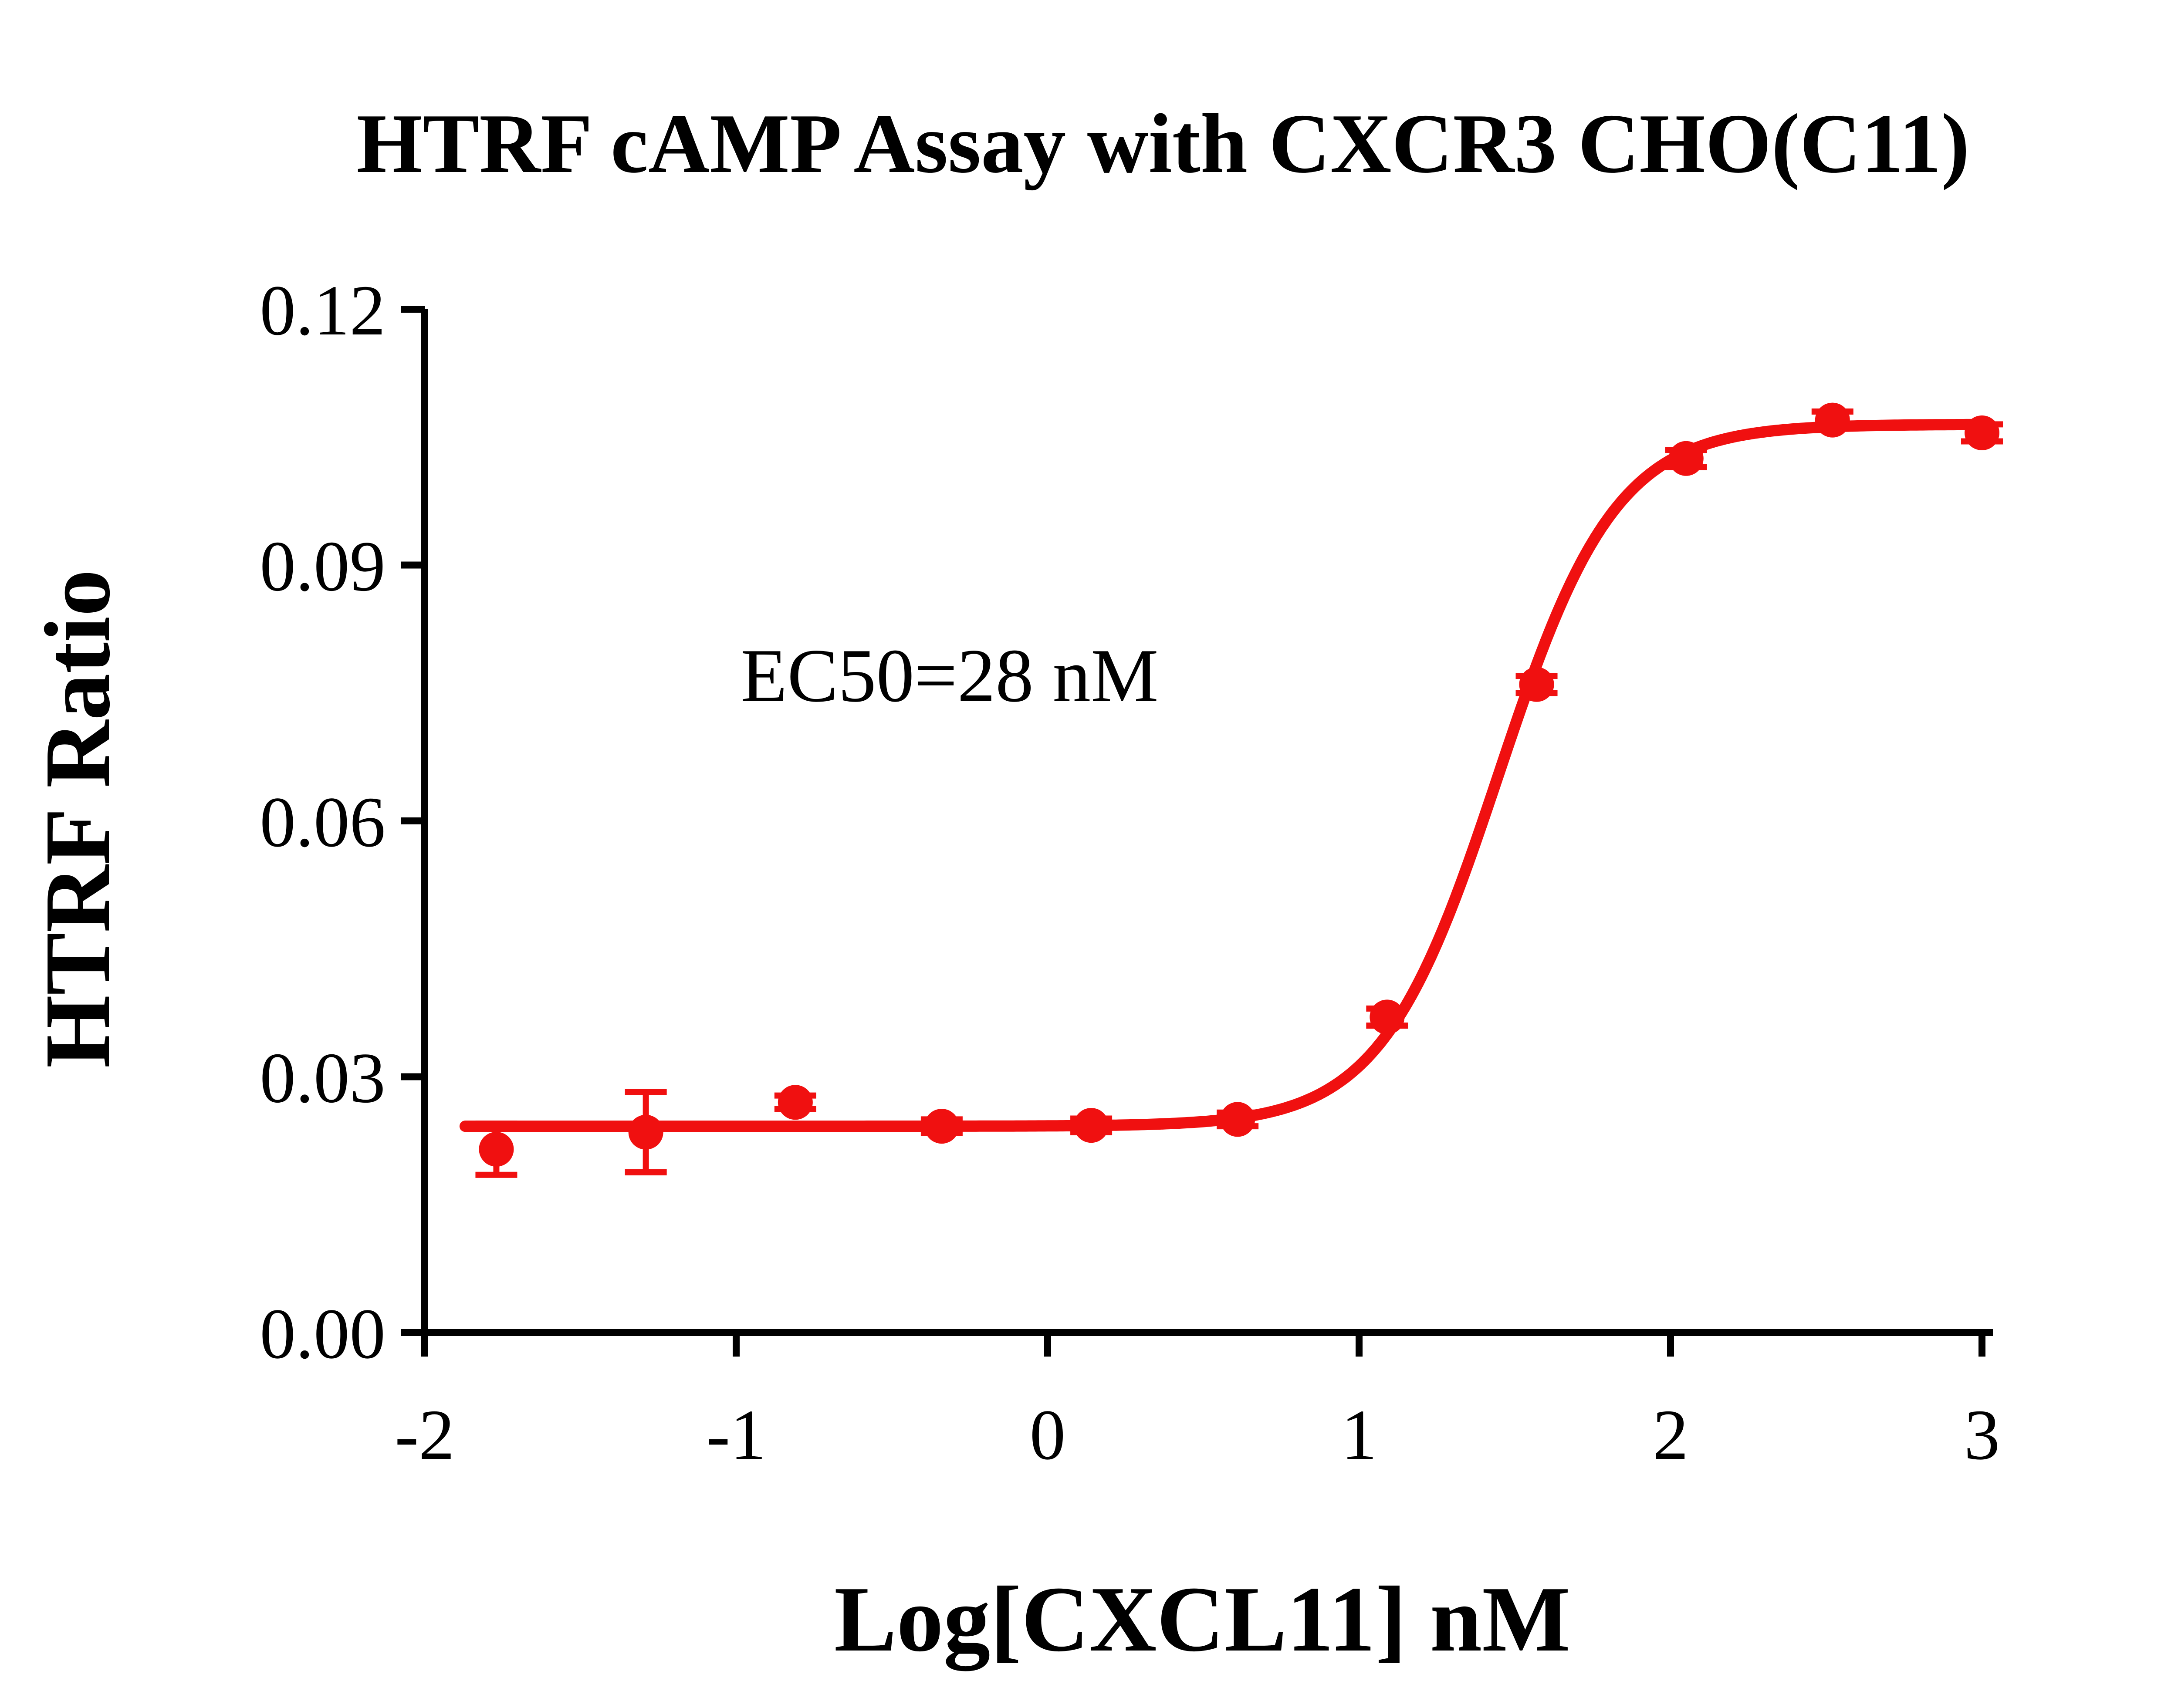  What do you see at coordinates (323, 566) in the screenshot?
I see `y-tick-label: 0.09` at bounding box center [323, 566].